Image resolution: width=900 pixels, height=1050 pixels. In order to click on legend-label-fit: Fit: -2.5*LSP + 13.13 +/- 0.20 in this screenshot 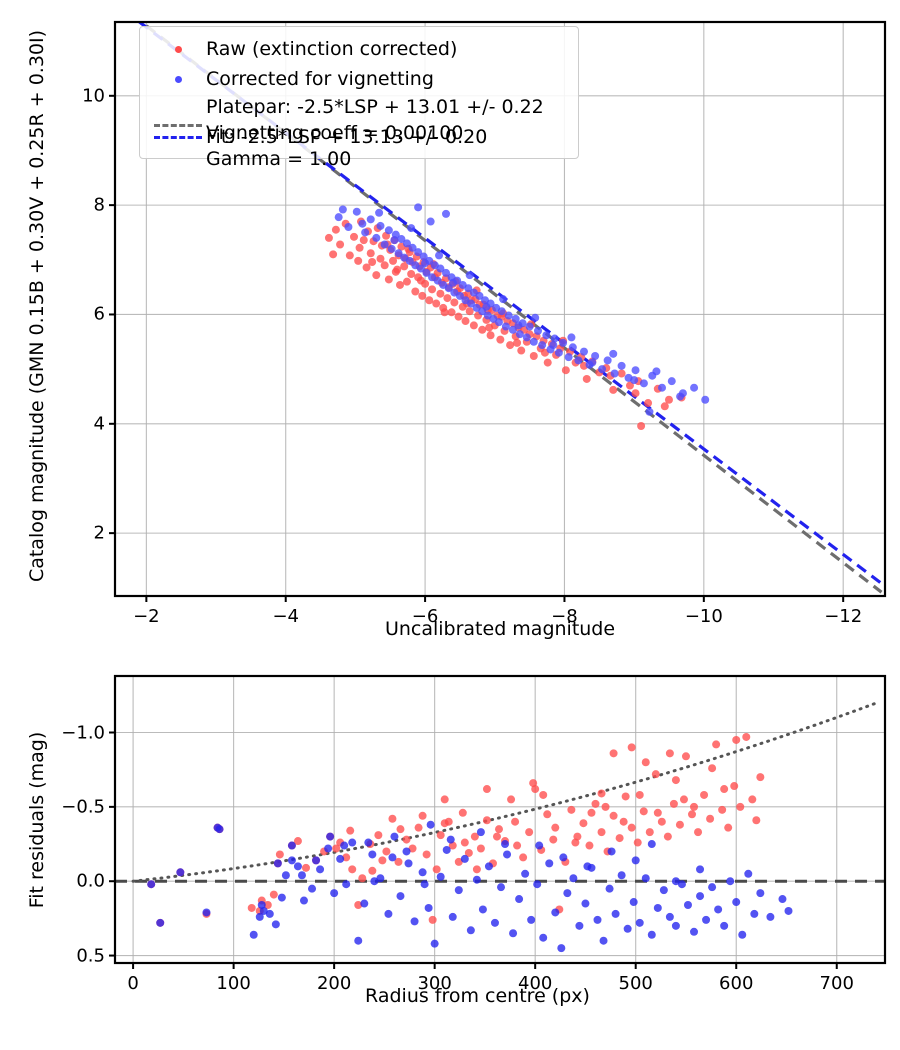, I will do `click(347, 137)`.